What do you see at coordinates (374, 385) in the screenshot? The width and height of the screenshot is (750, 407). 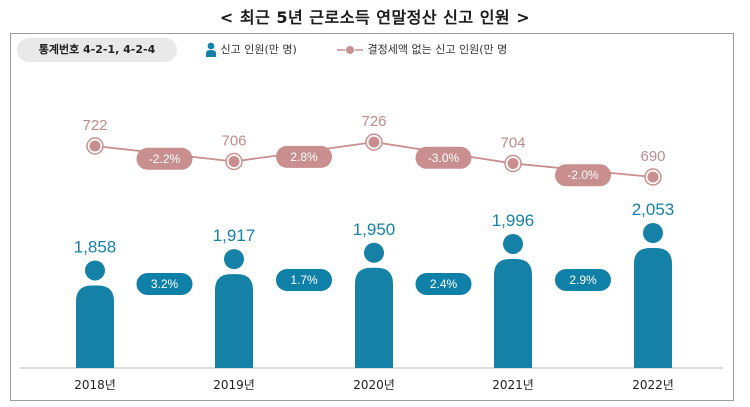 I see `x-tick-label: 2020년` at bounding box center [374, 385].